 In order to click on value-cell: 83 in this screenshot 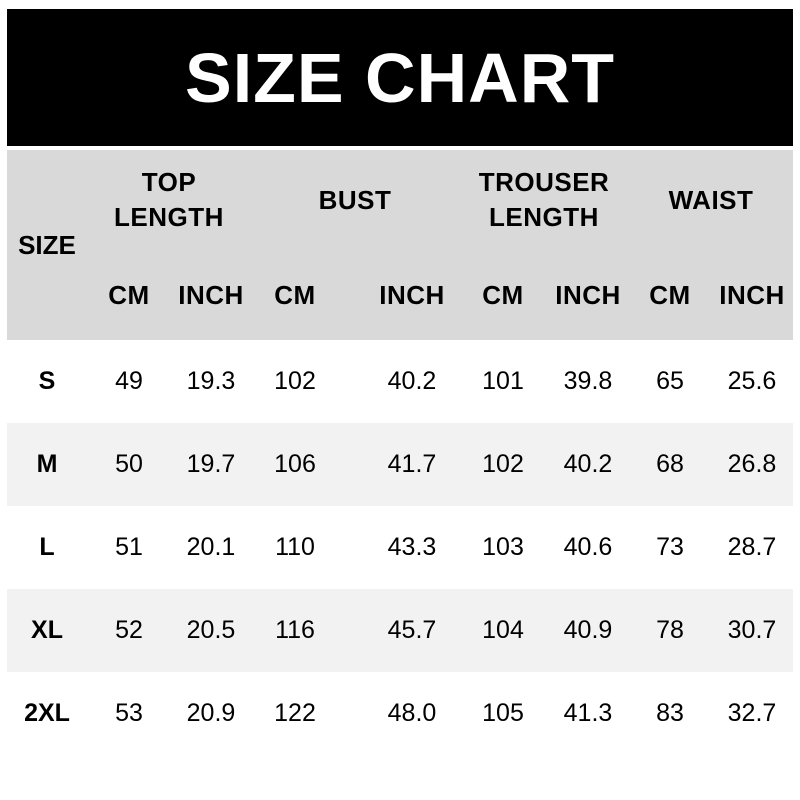, I will do `click(670, 713)`.